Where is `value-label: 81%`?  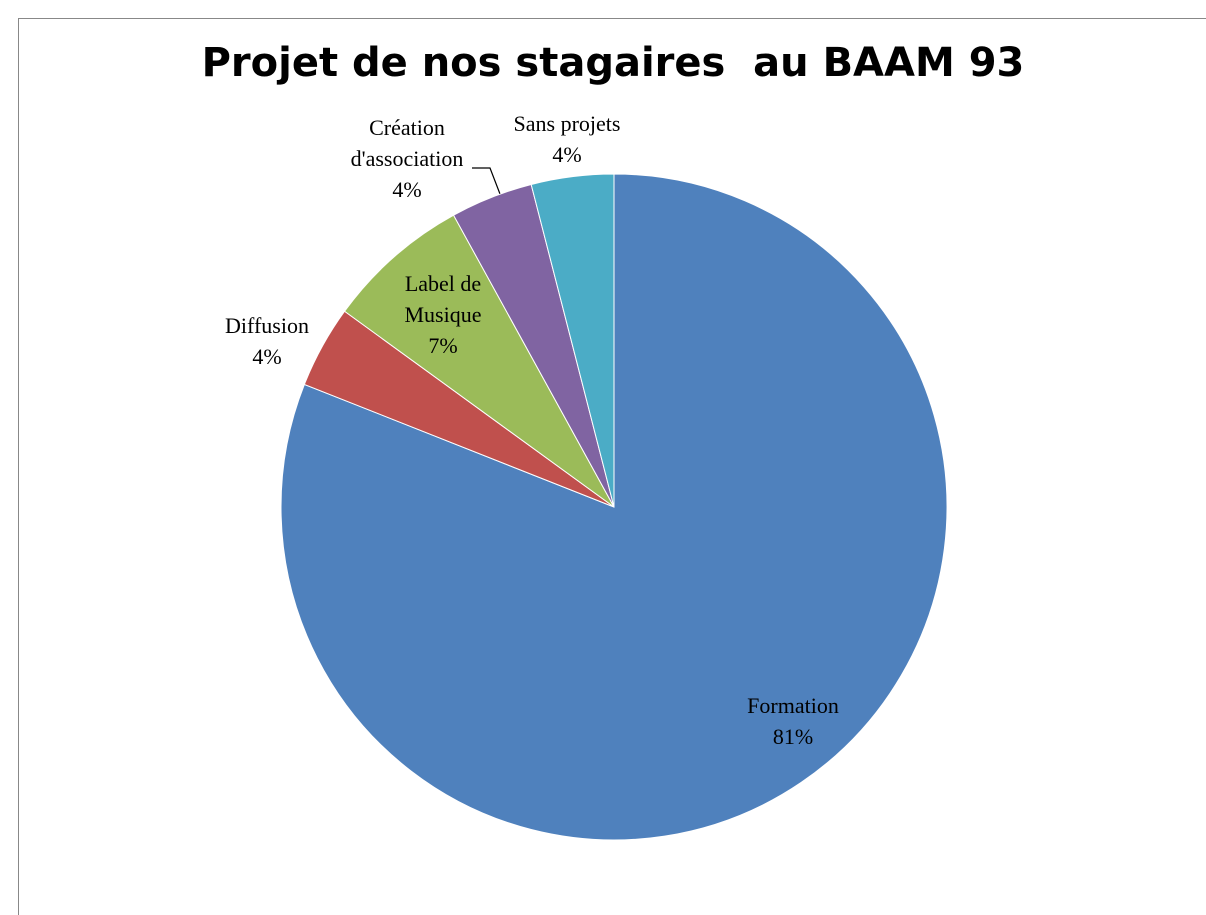
value-label: 81% is located at coordinates (793, 736).